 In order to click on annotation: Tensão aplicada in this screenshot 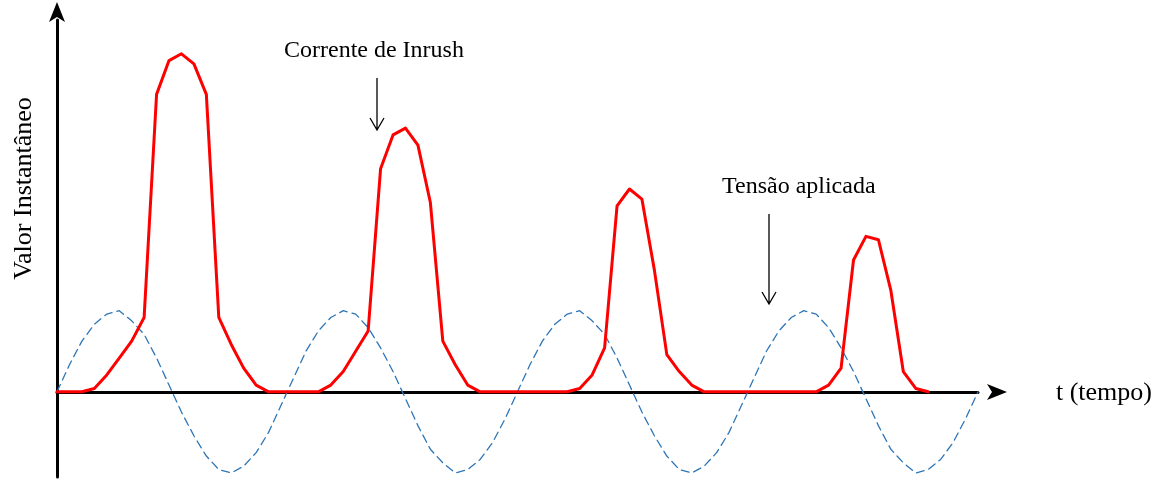, I will do `click(799, 185)`.